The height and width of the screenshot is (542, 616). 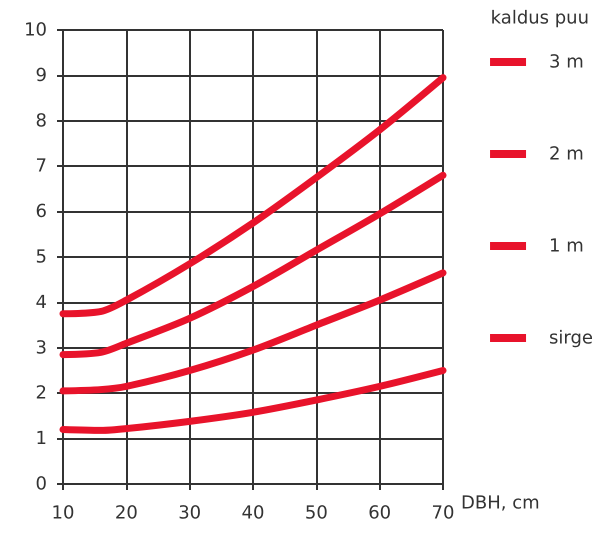 What do you see at coordinates (253, 513) in the screenshot?
I see `x-tick-label: 40` at bounding box center [253, 513].